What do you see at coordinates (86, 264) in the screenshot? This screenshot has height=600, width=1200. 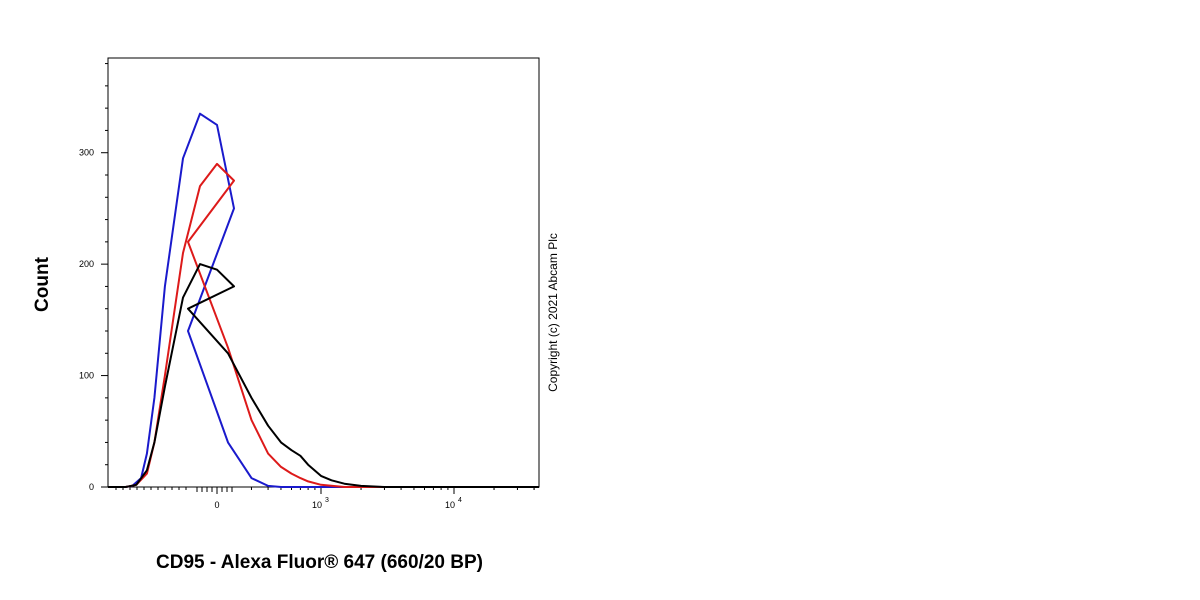 I see `y-tick-label: 200` at bounding box center [86, 264].